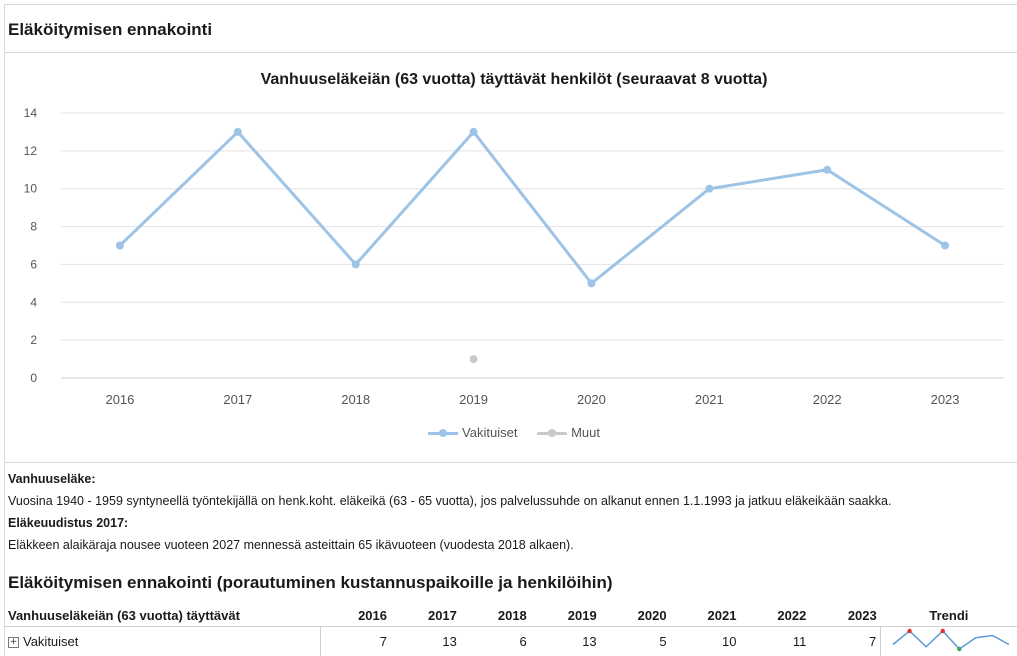 The width and height of the screenshot is (1017, 656). I want to click on legend-swatch-muut, so click(552, 433).